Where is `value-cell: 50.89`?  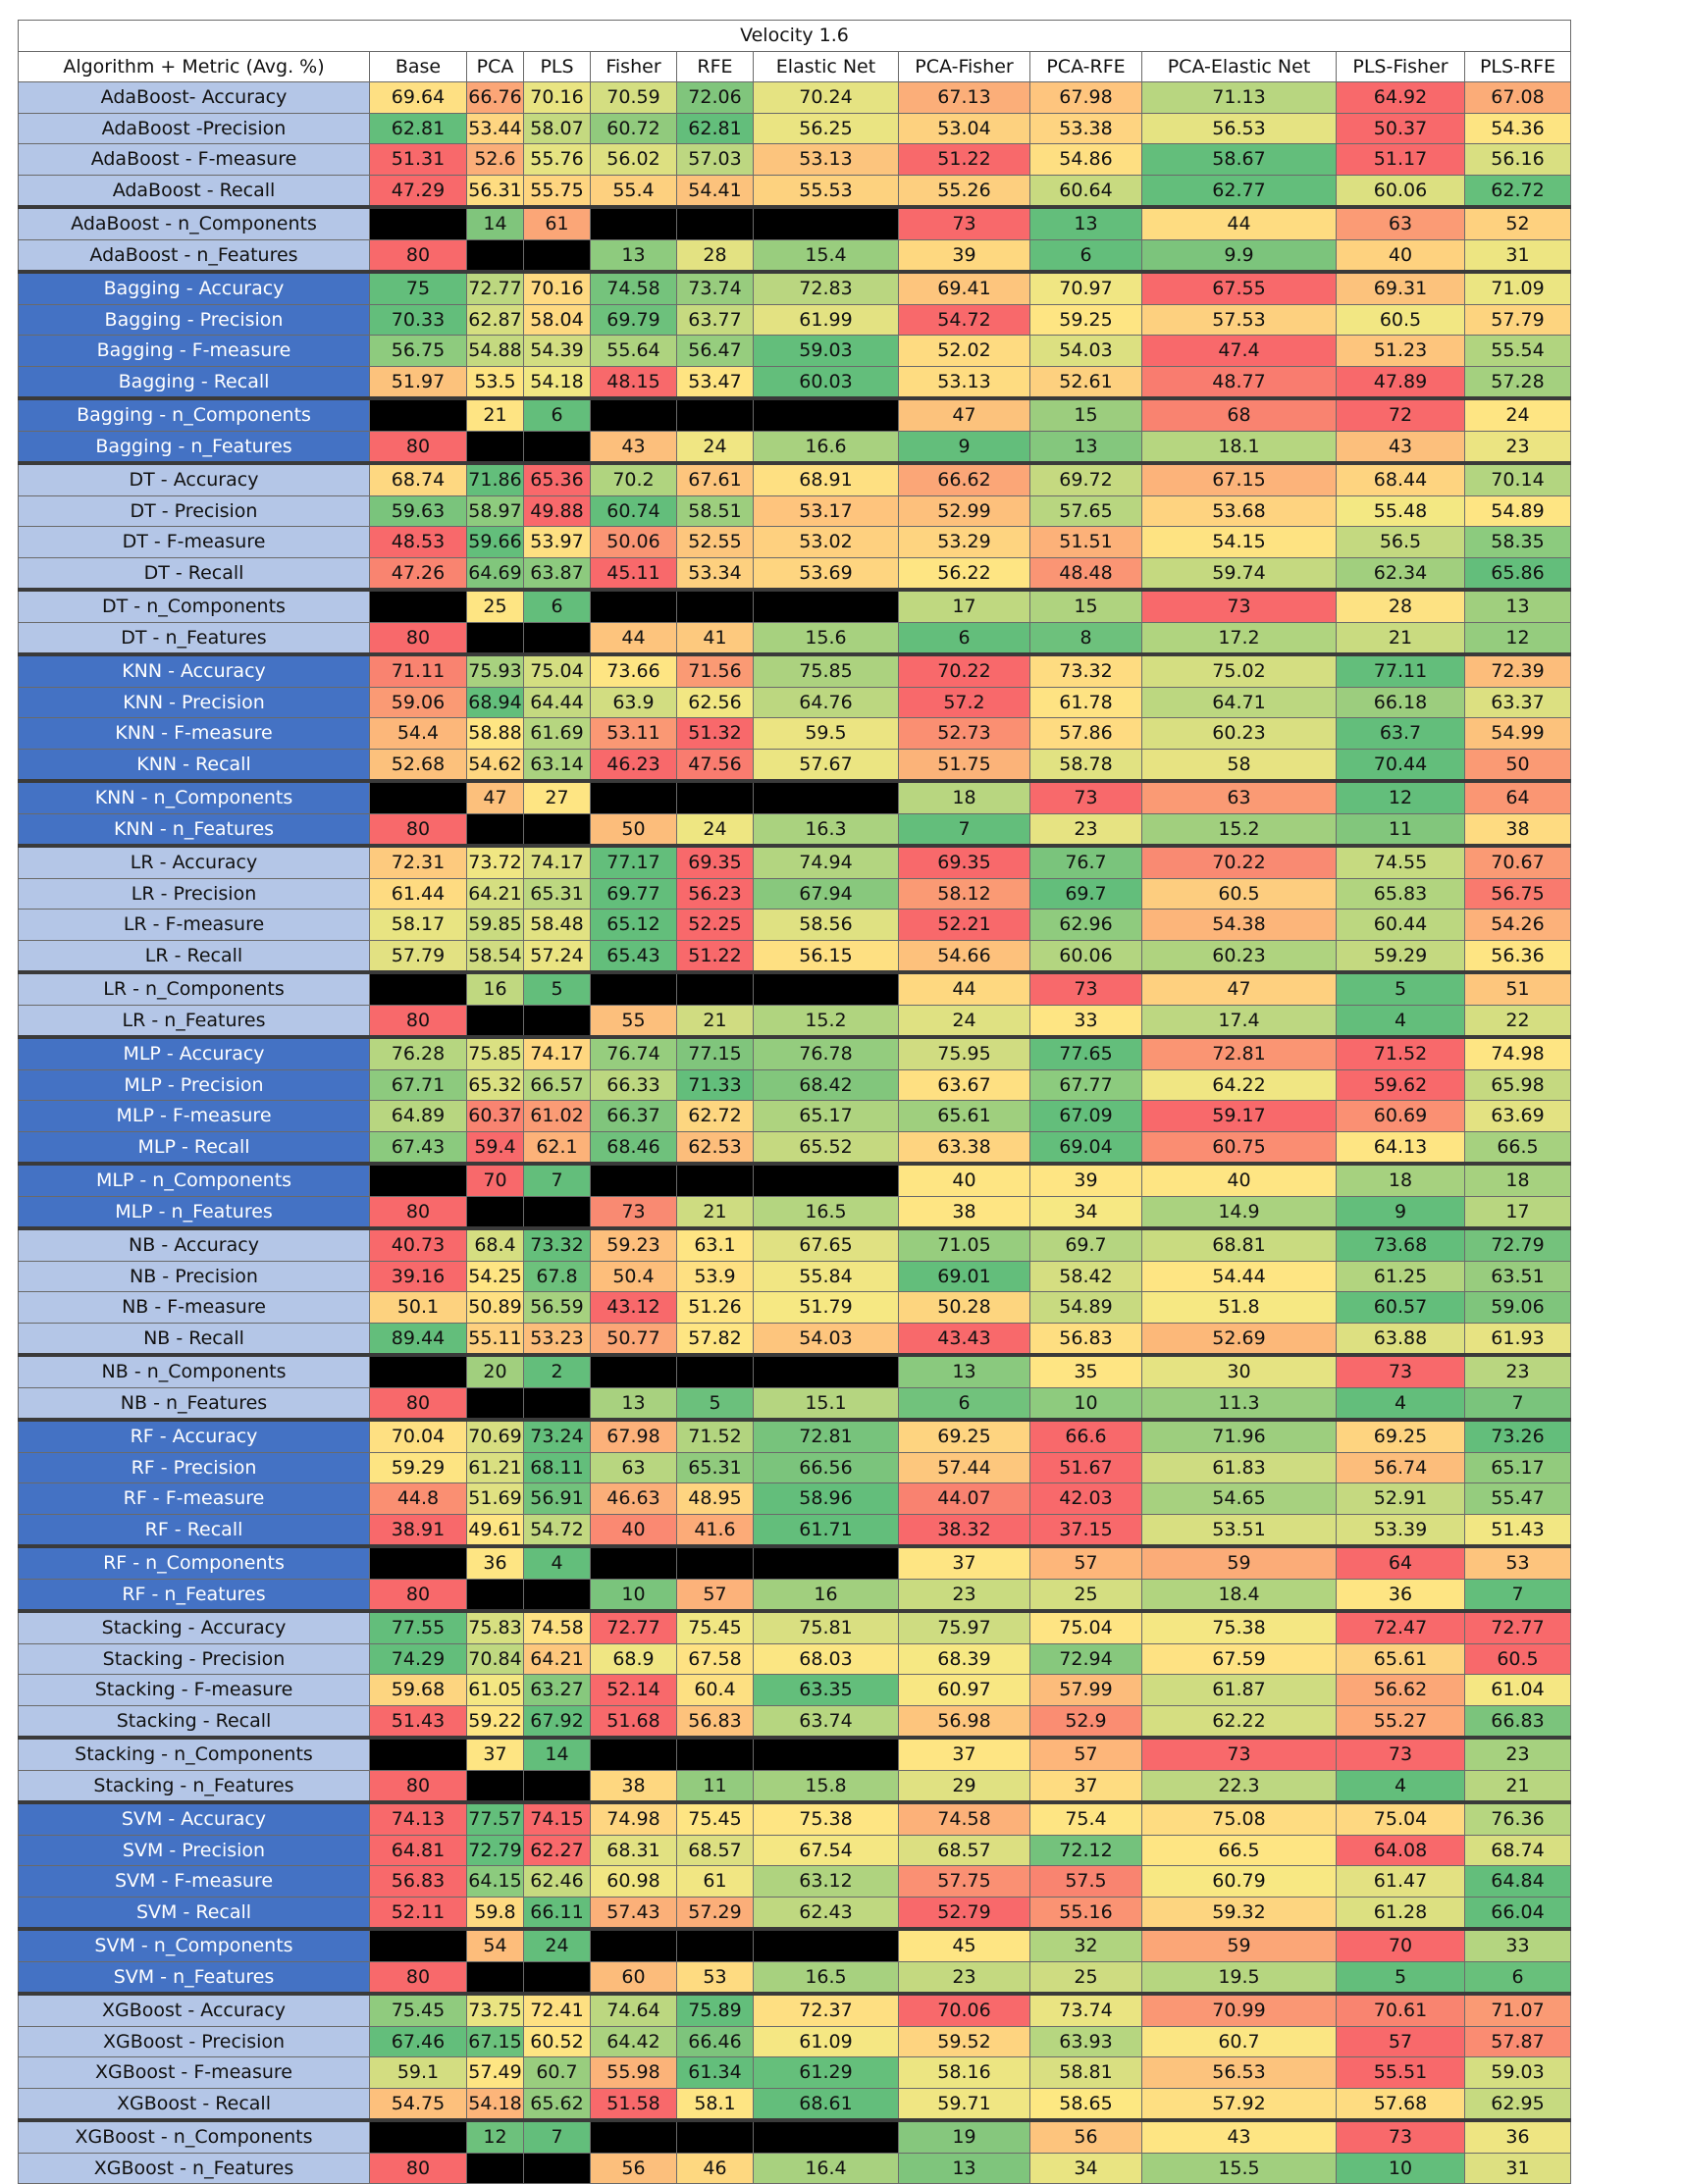 value-cell: 50.89 is located at coordinates (495, 1307).